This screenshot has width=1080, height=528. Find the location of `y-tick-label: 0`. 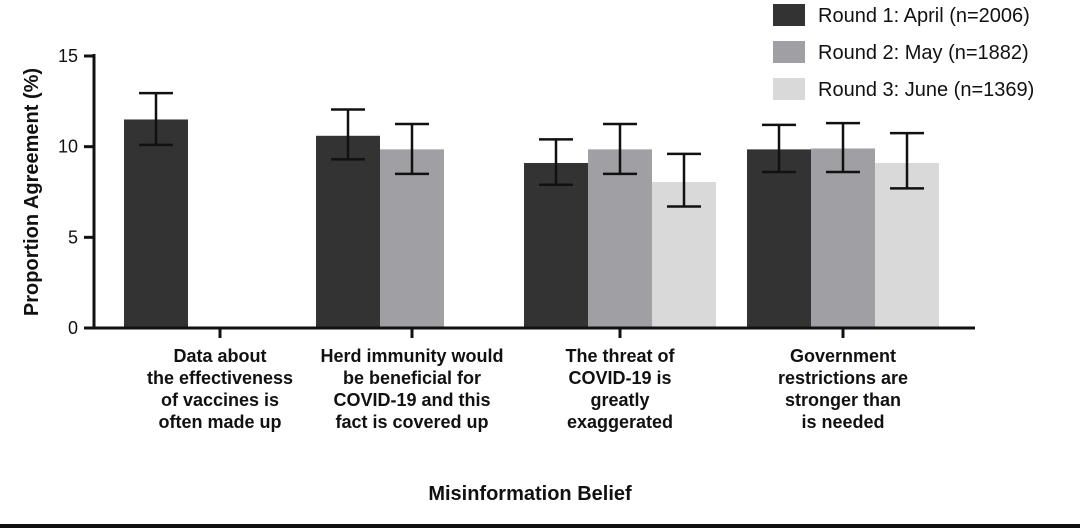

y-tick-label: 0 is located at coordinates (73, 328).